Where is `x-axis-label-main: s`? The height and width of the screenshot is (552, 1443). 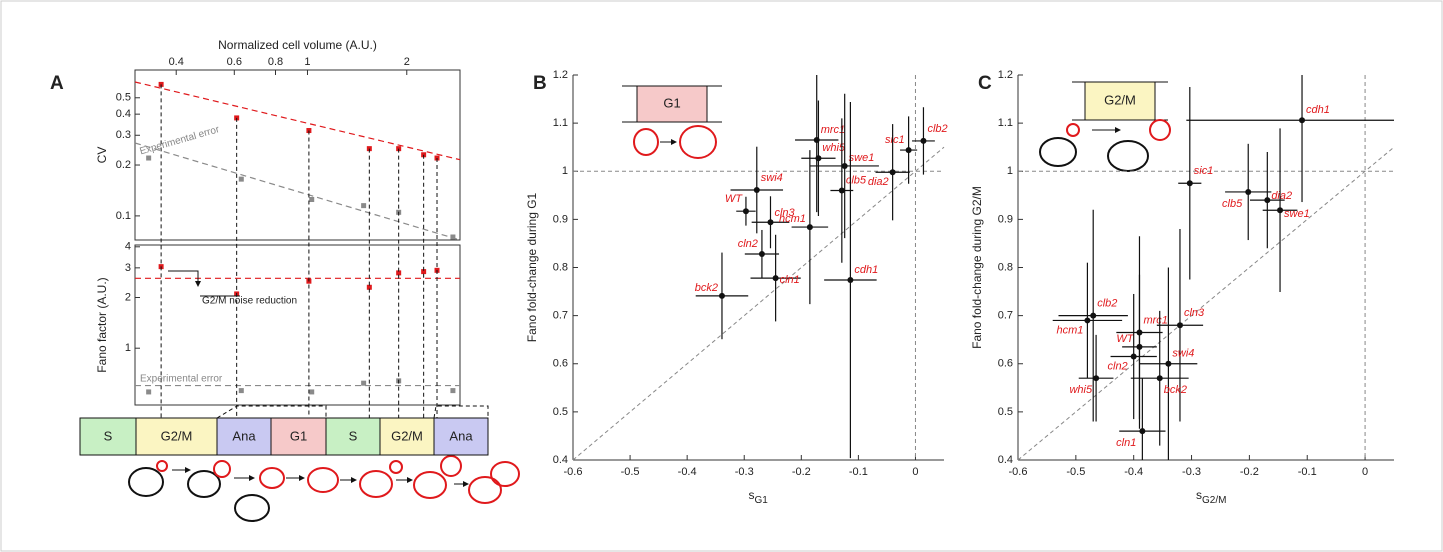
x-axis-label-main: s is located at coordinates (1199, 495).